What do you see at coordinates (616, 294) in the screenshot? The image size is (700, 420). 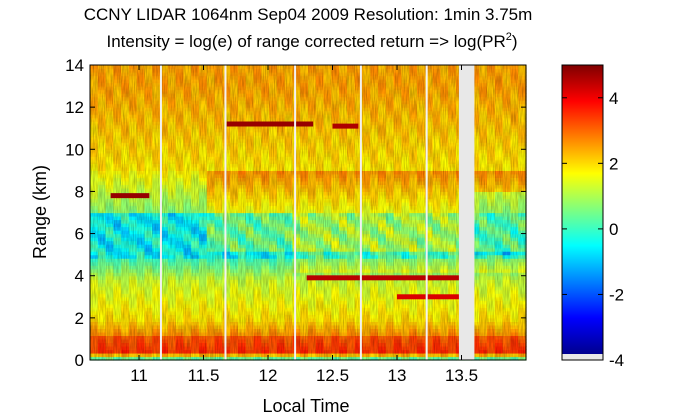 I see `colorbar-tick-label: -2` at bounding box center [616, 294].